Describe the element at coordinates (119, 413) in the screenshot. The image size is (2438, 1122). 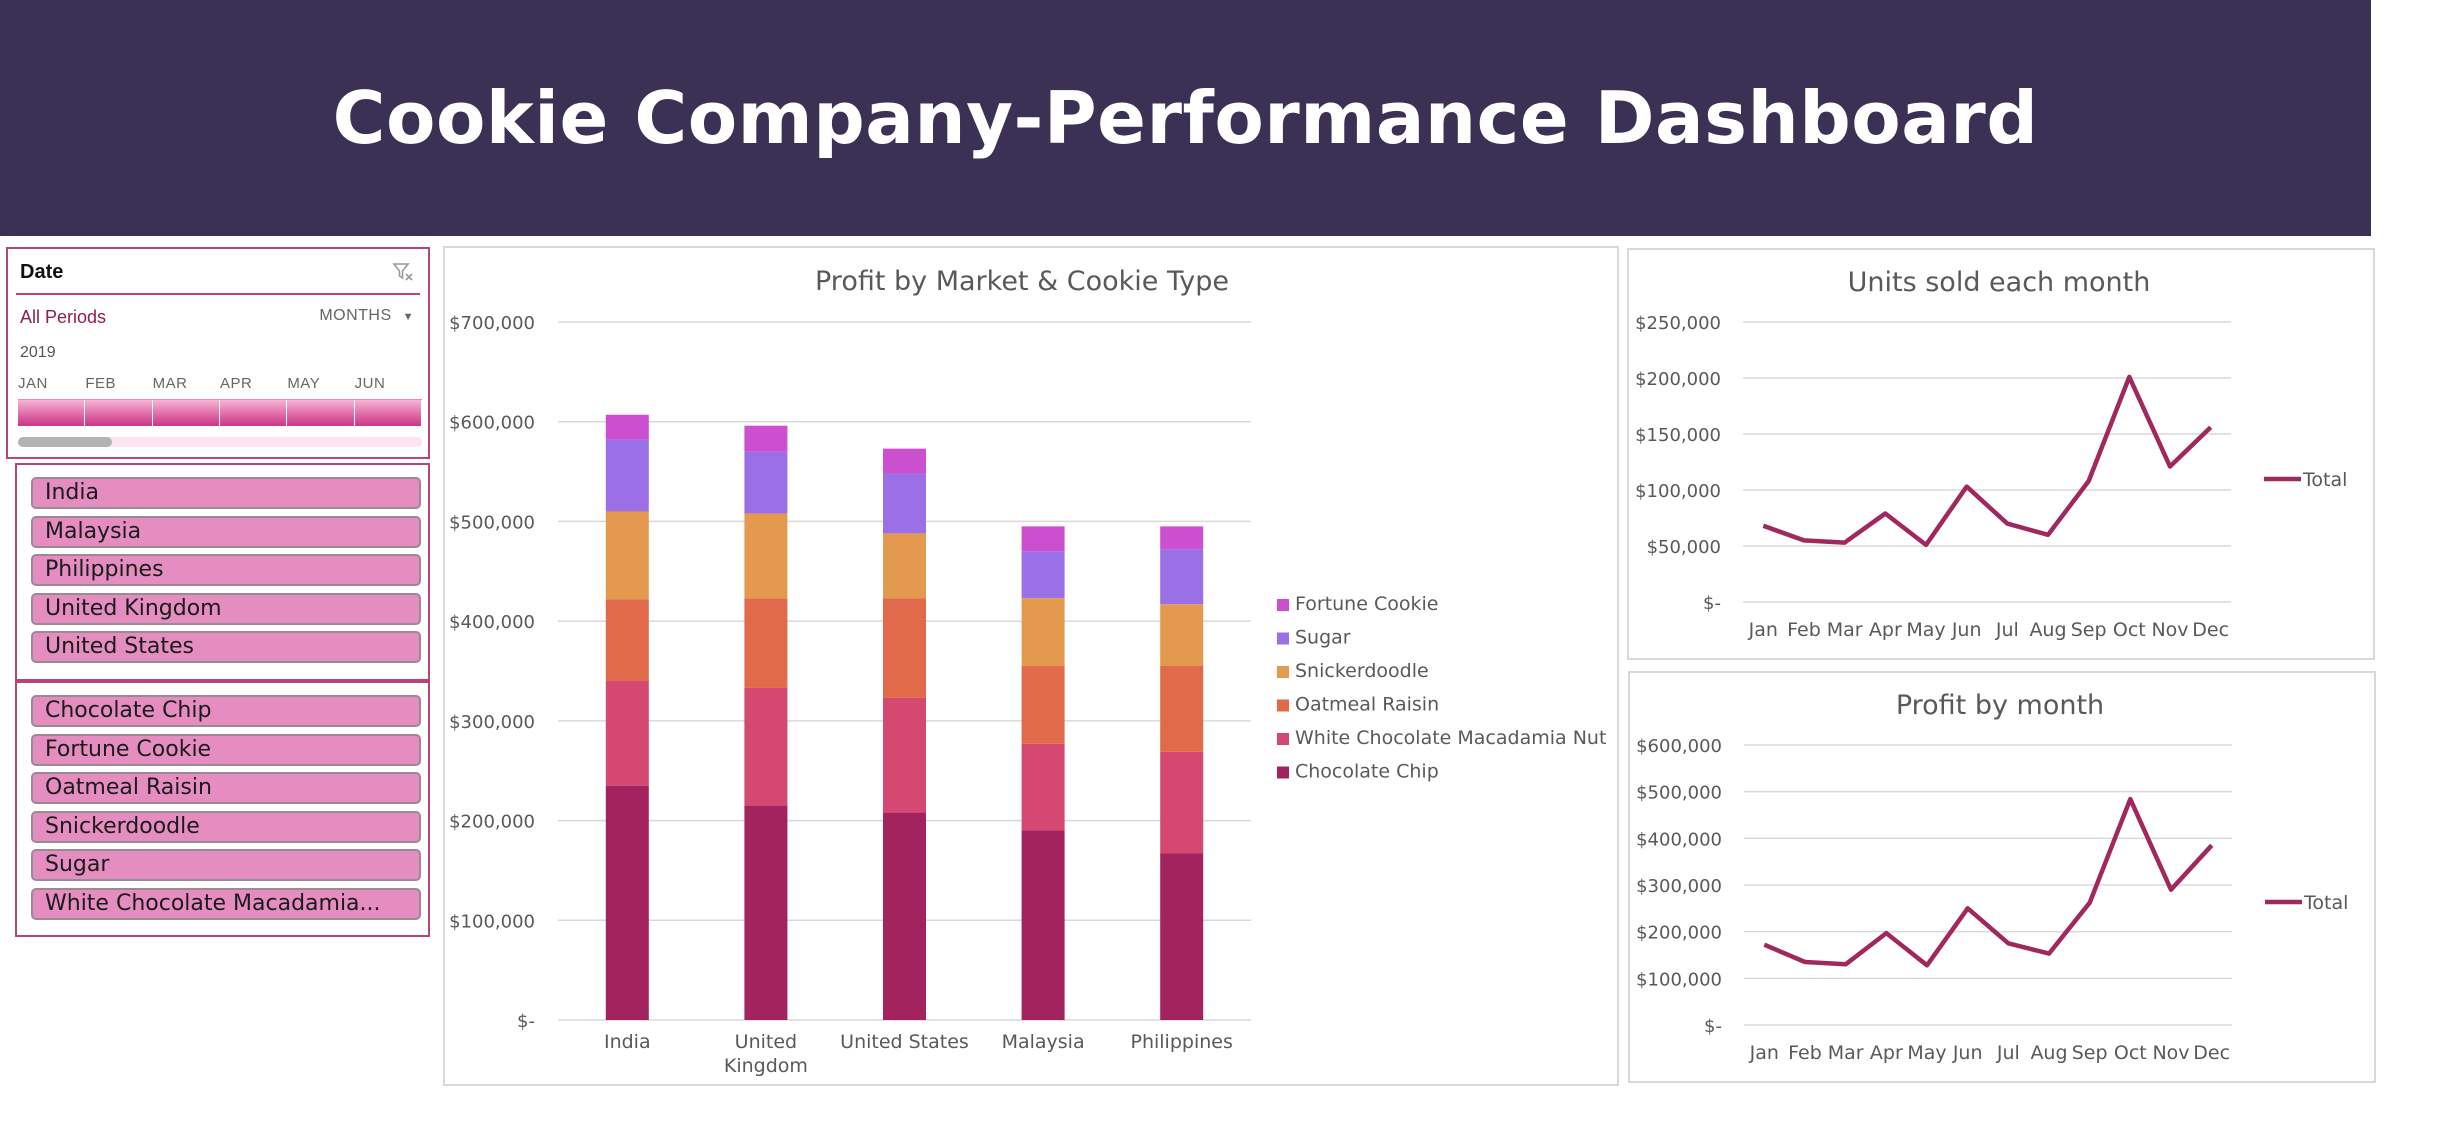
I see `timeline-period-feb` at that location.